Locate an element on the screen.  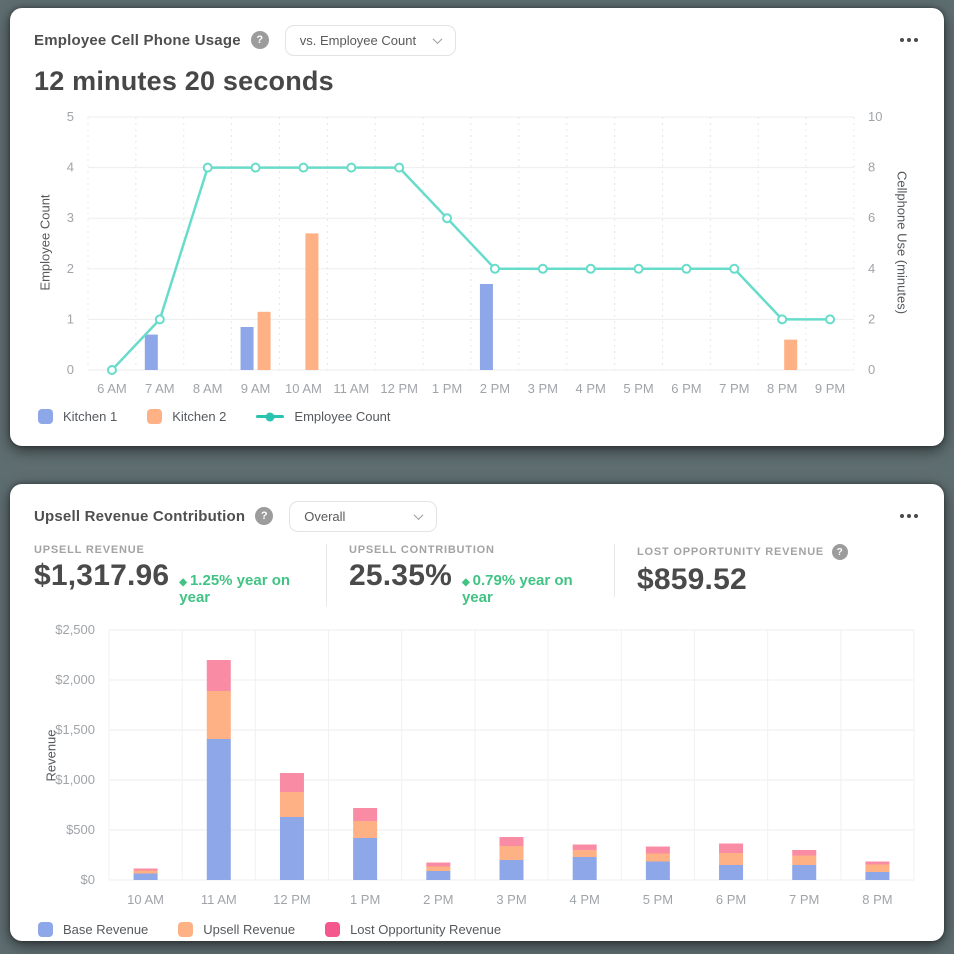
stat-value: $1,317.96 is located at coordinates (102, 575).